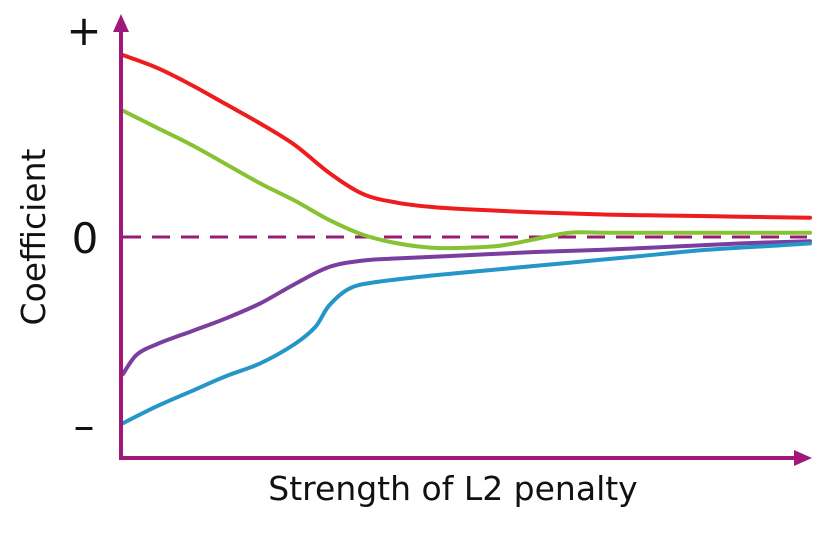  I want to click on y-axis-title: Coefficient, so click(33, 236).